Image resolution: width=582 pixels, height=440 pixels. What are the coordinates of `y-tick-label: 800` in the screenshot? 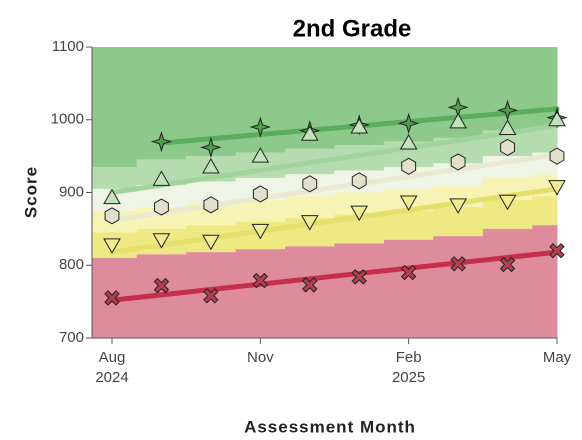 It's located at (71, 264).